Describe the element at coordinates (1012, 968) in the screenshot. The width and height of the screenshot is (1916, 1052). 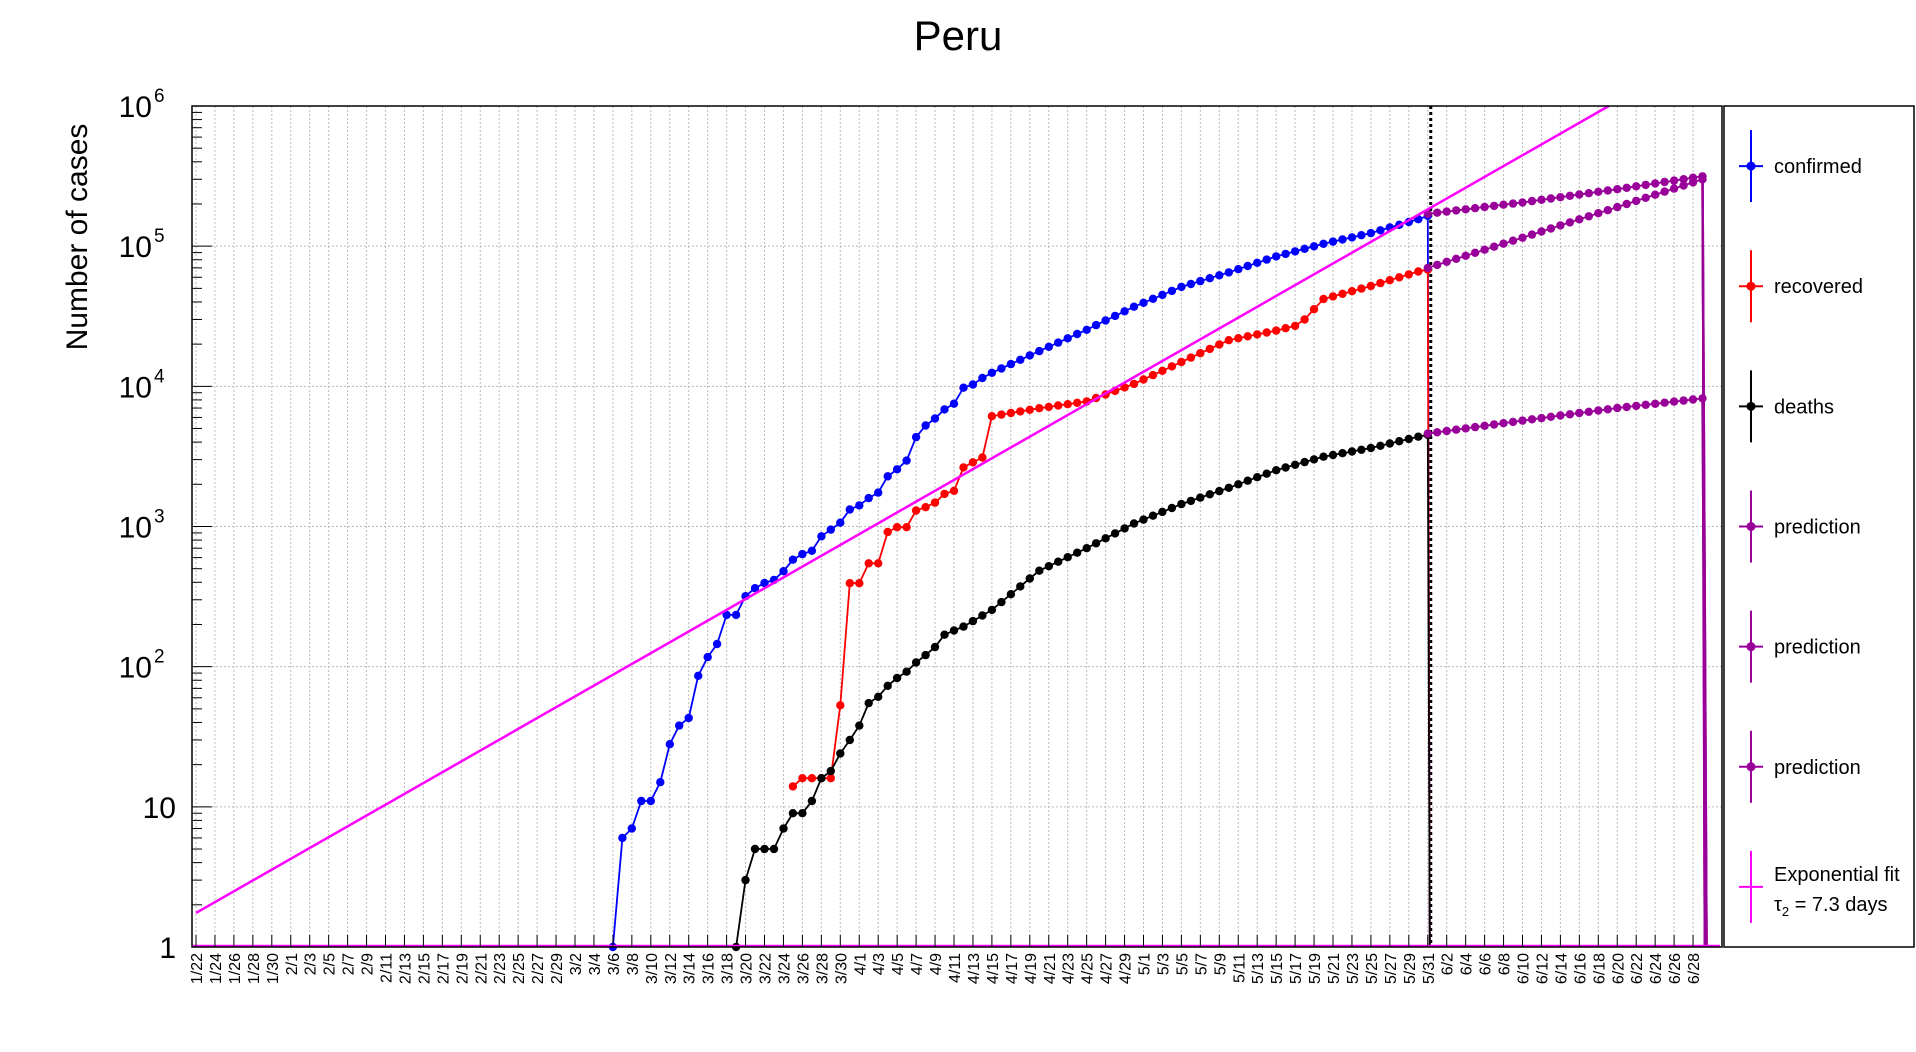
I see `x-tick-label: 4/17` at that location.